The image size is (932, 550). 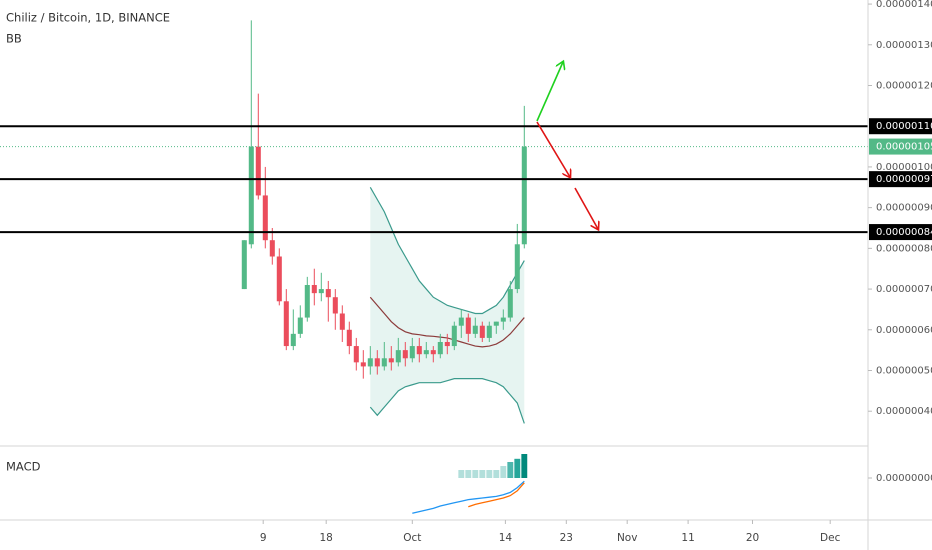 I want to click on arrow-up, so click(x=549, y=92).